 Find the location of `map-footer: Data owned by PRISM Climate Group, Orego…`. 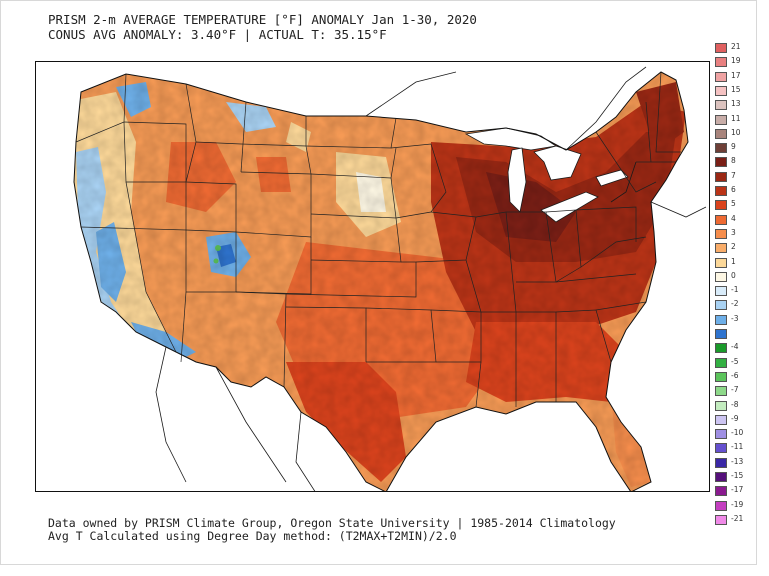

map-footer: Data owned by PRISM Climate Group, Orego… is located at coordinates (332, 530).